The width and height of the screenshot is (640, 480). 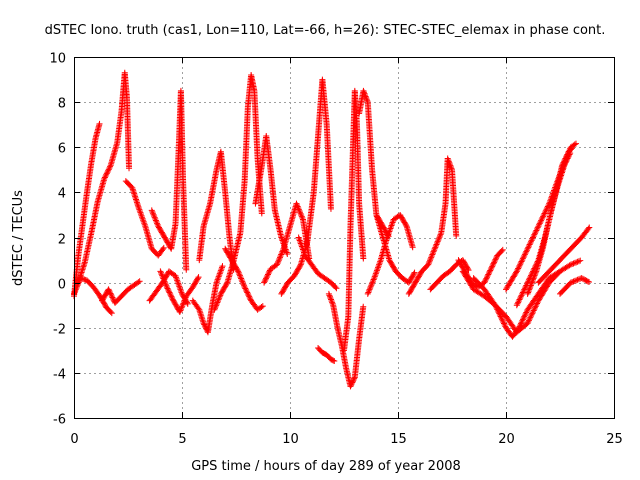 I want to click on y-tick-label: -6, so click(x=59, y=420).